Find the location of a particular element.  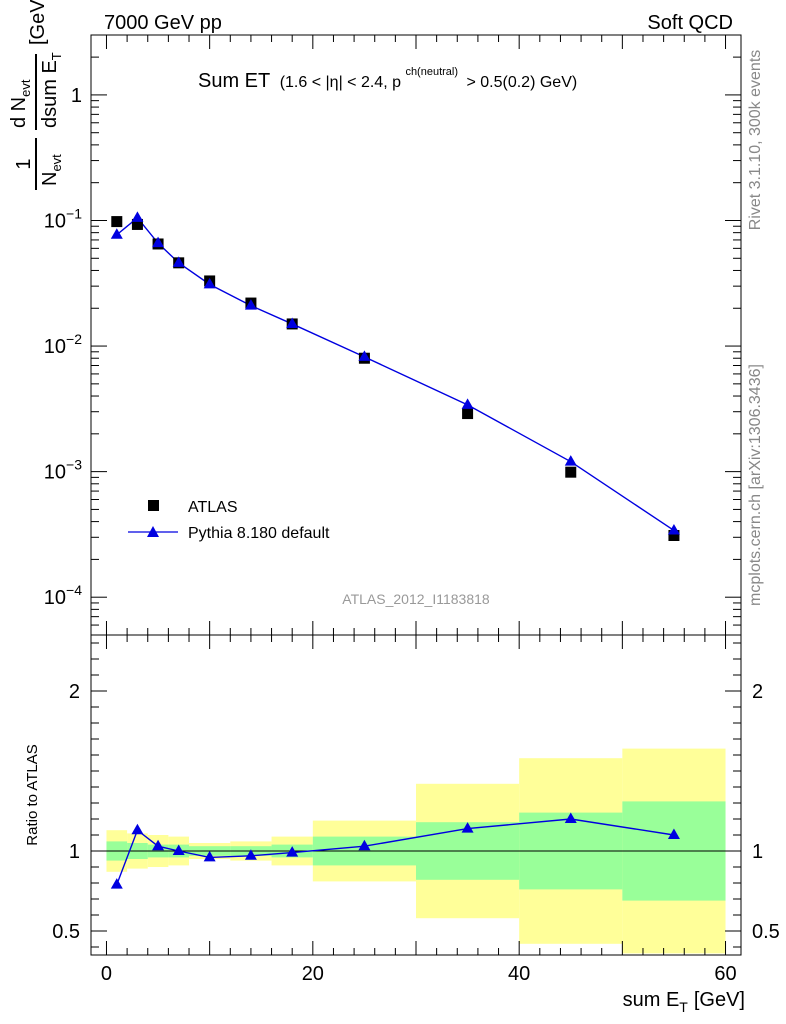

main-y-tick-label: 1 is located at coordinates (76, 96).